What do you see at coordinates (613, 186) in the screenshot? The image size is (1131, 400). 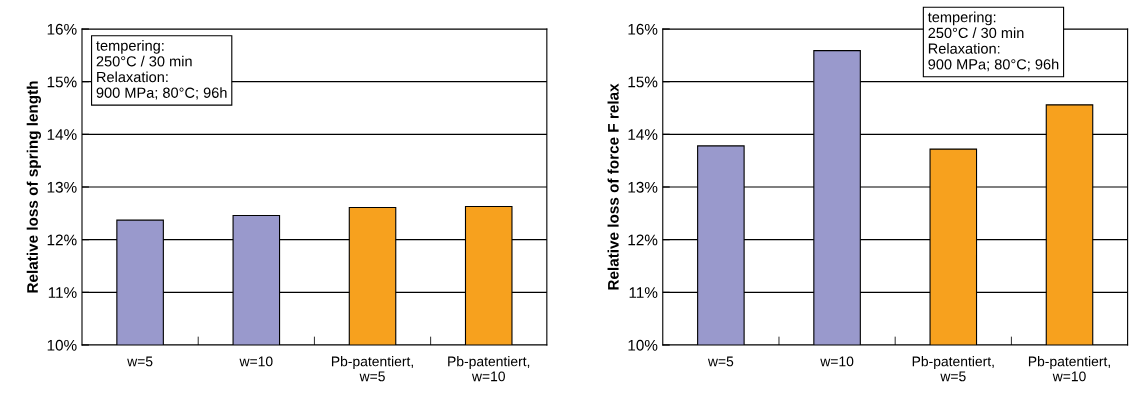 I see `y-axis-title: Relative loss of force F relax` at bounding box center [613, 186].